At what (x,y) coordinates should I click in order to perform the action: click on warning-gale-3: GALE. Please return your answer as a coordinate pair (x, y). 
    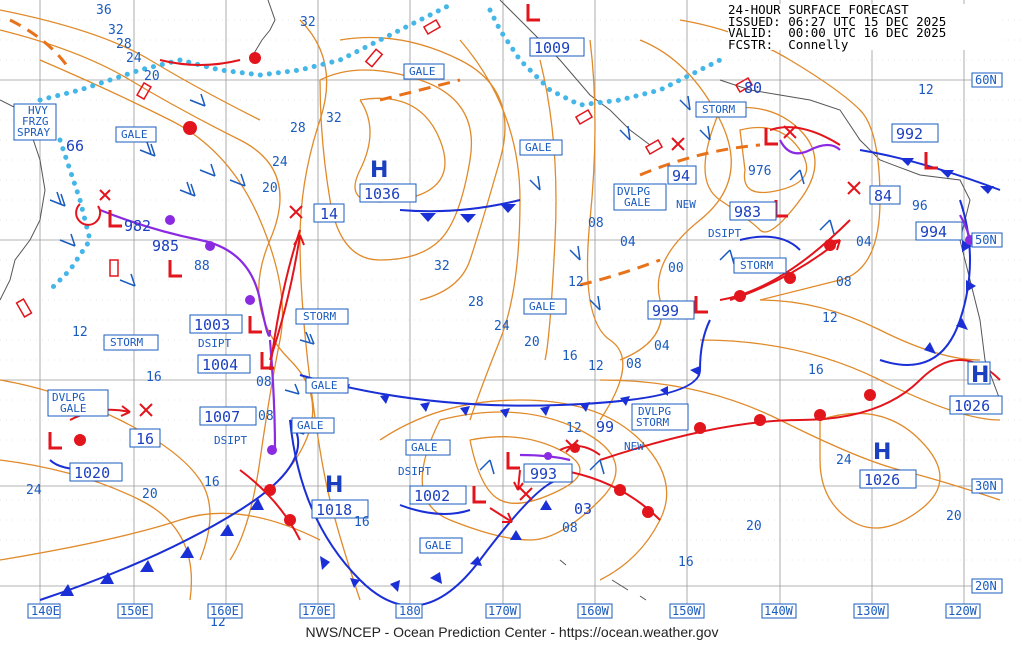
    Looking at the image, I should click on (324, 385).